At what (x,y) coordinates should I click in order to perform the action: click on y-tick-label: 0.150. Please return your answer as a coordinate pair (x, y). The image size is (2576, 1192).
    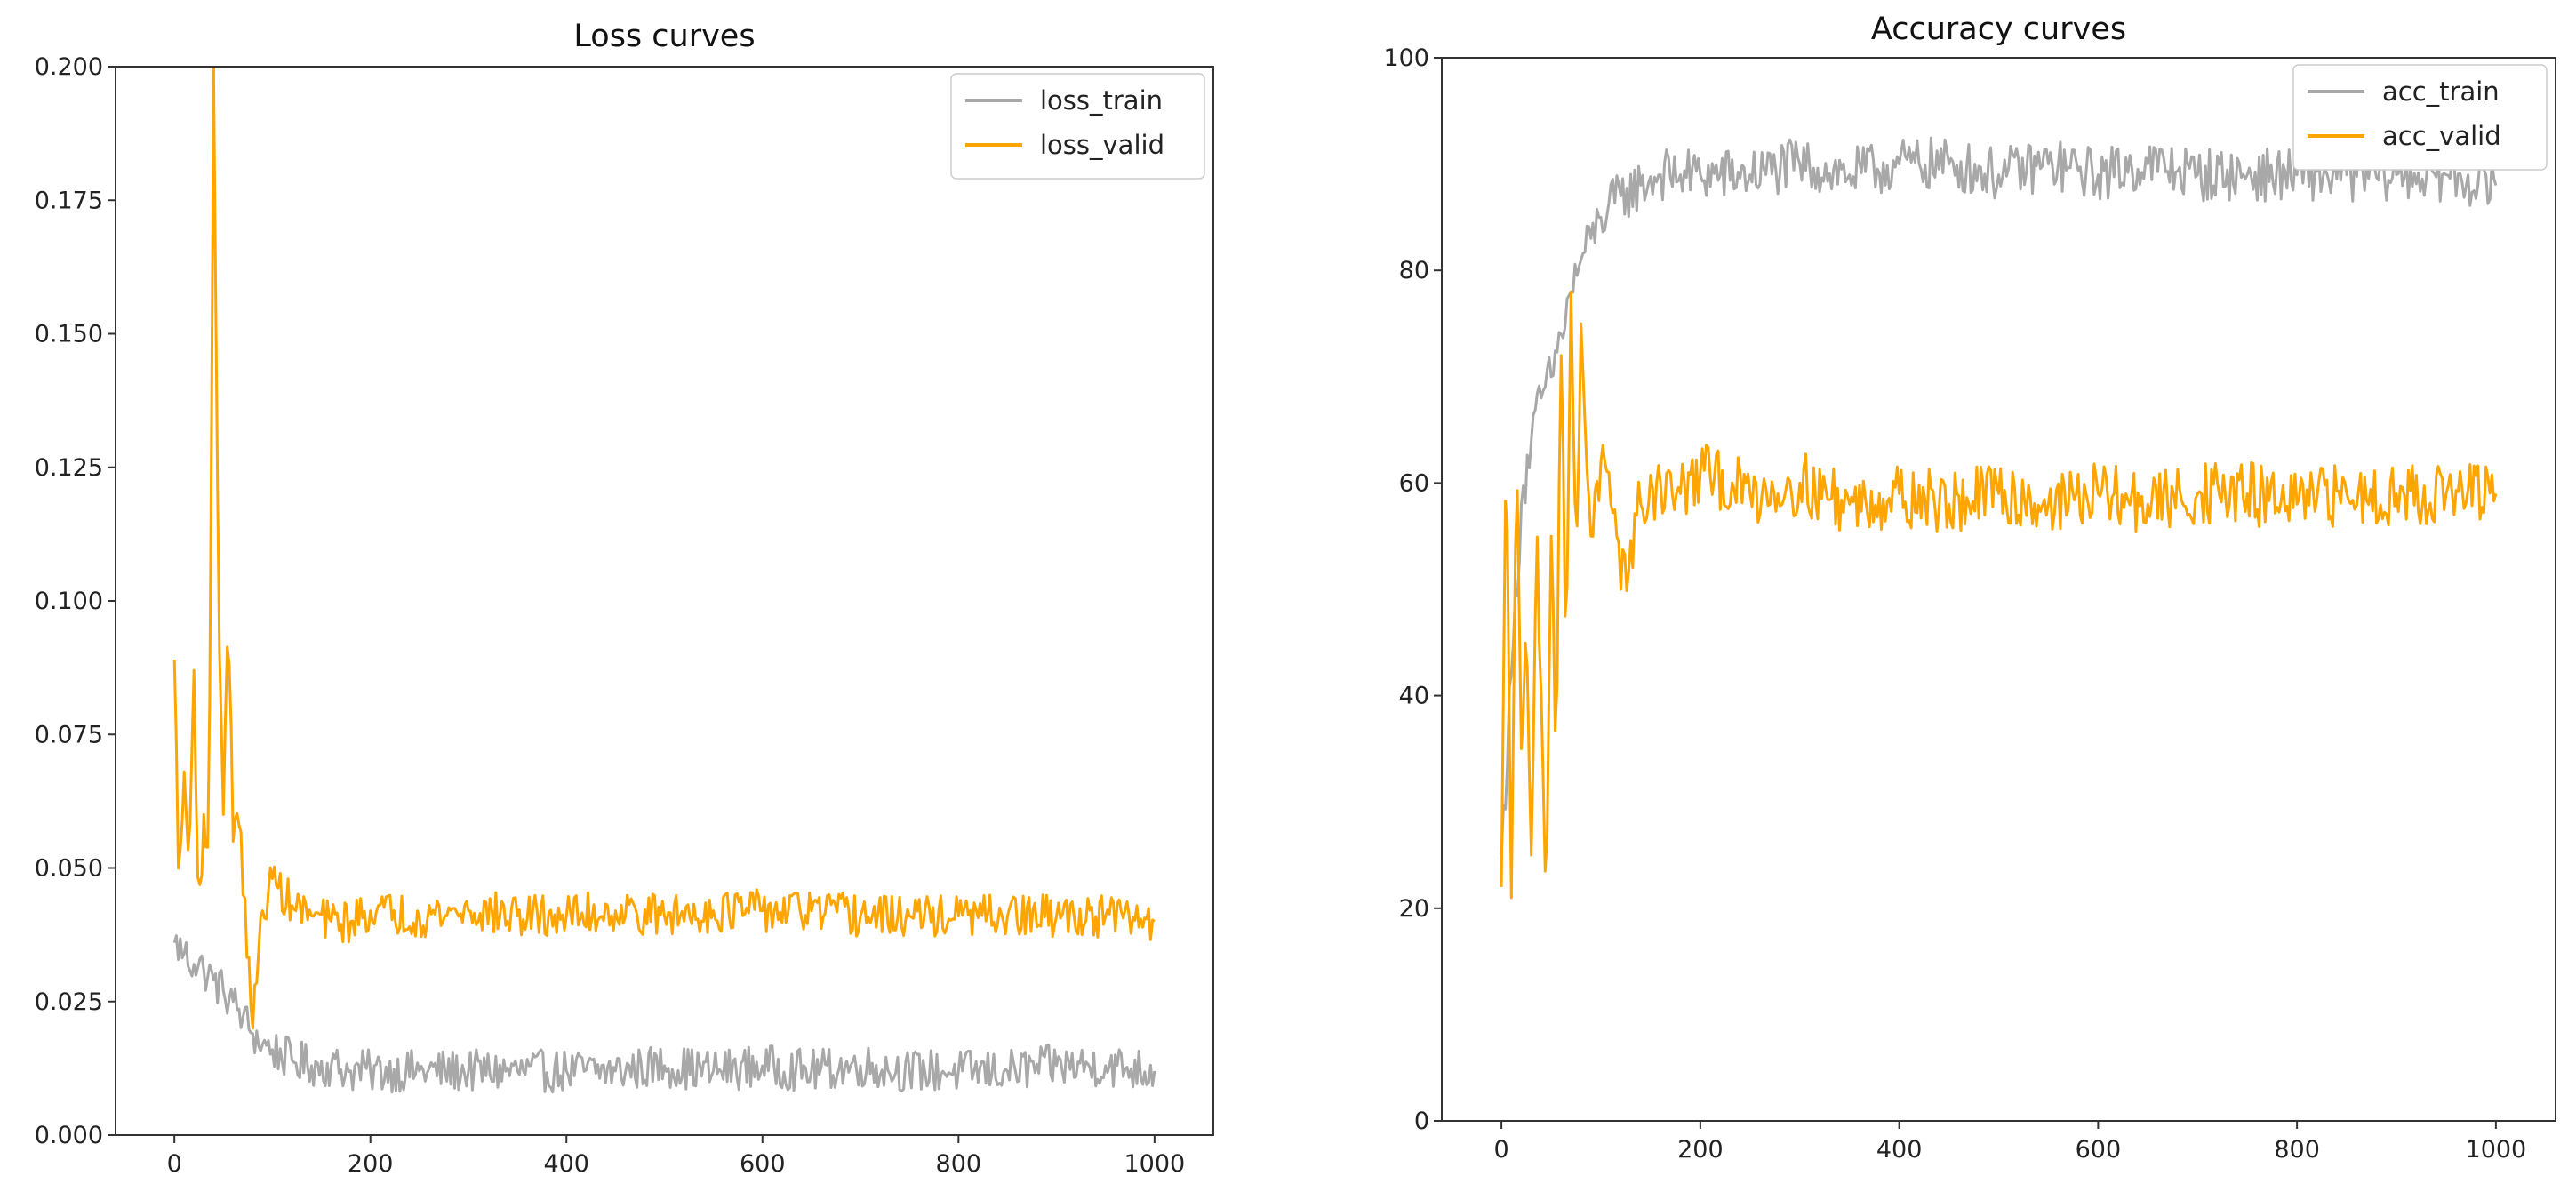
    Looking at the image, I should click on (69, 334).